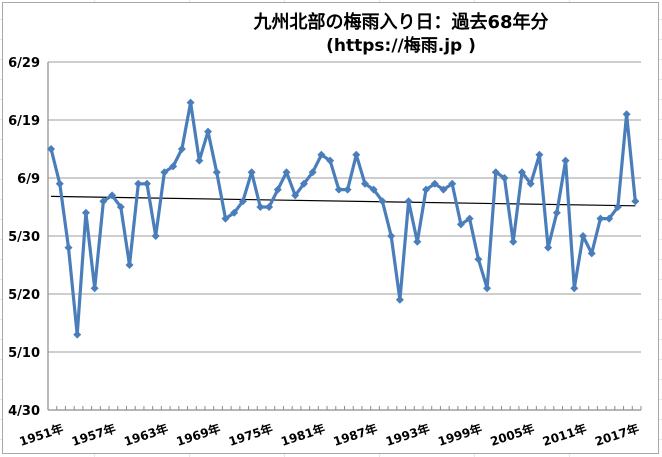 Image resolution: width=662 pixels, height=457 pixels. Describe the element at coordinates (434, 183) in the screenshot. I see `data-point-marker: 1995: 6/8` at that location.